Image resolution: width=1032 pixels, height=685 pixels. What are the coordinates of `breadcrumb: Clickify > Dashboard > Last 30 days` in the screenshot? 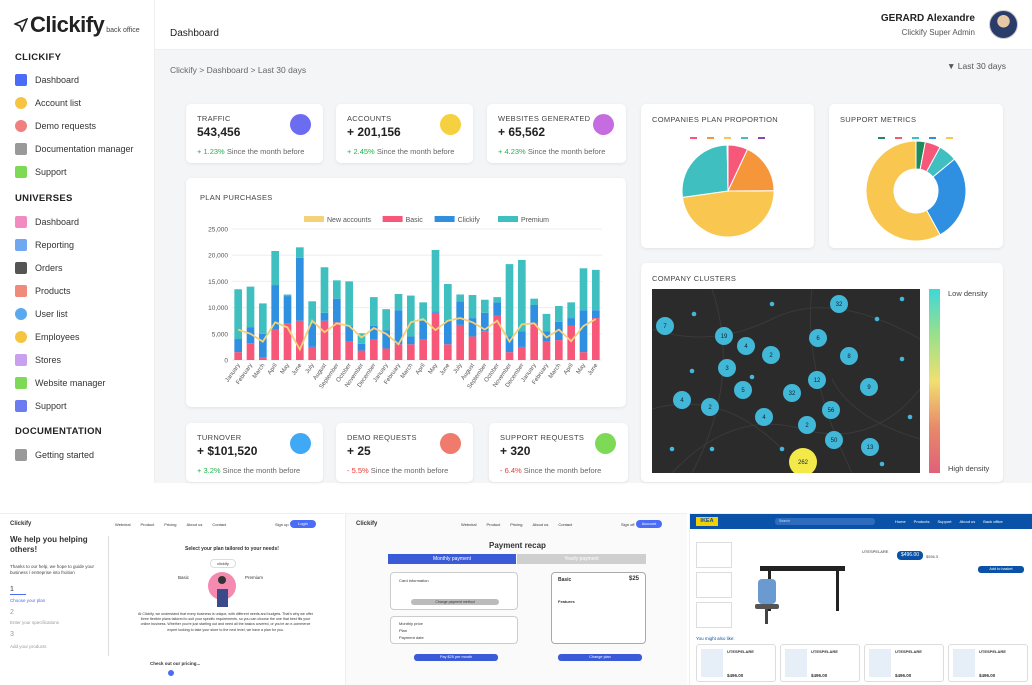 It's located at (238, 70).